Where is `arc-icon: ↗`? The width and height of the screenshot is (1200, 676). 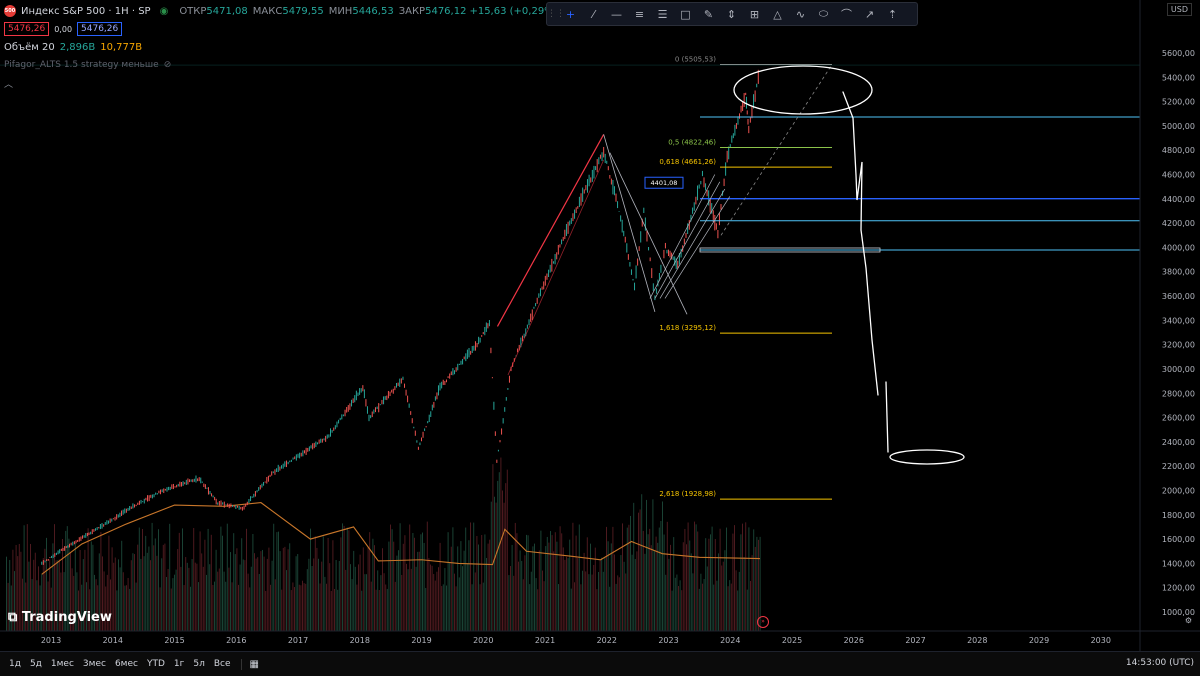
arc-icon: ↗ is located at coordinates (869, 14).